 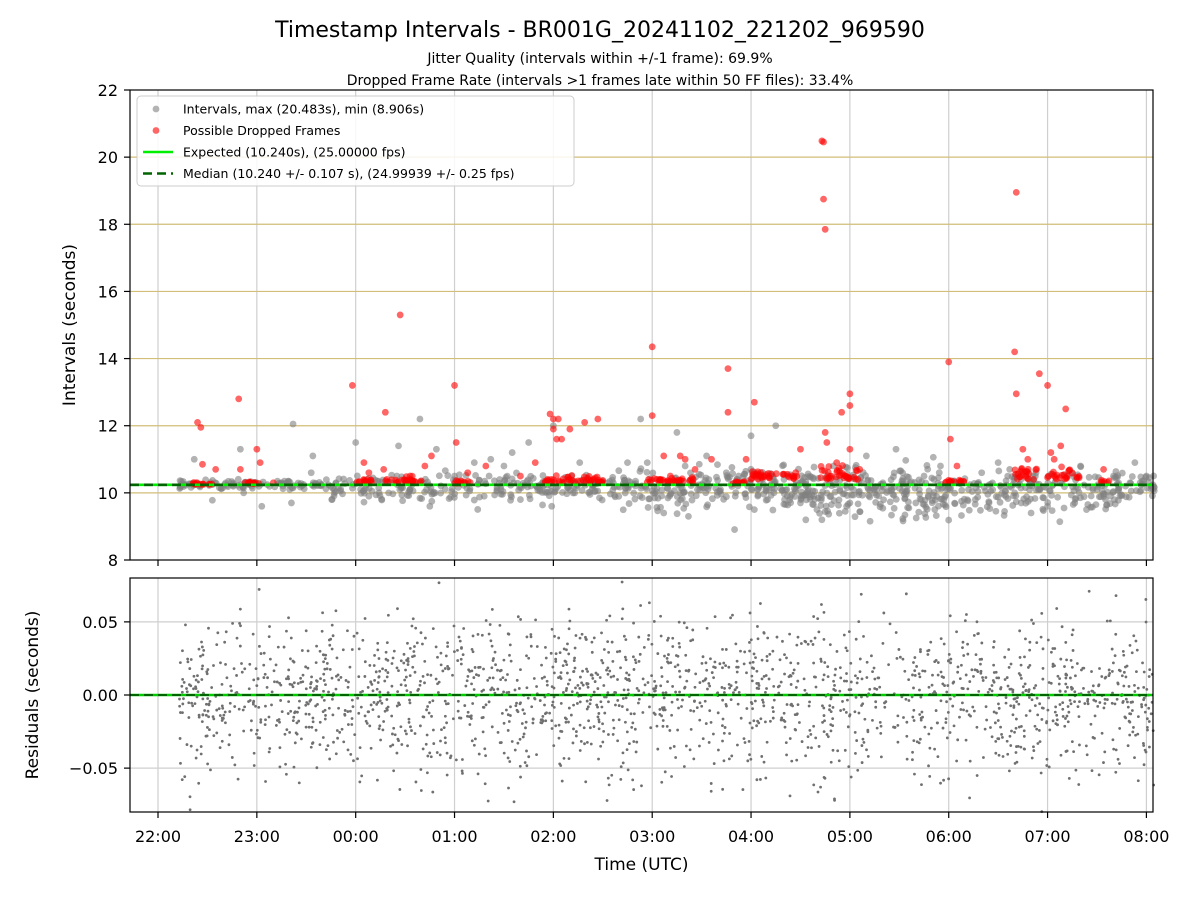 I want to click on time-x-tick-label: 06:00, so click(x=949, y=836).